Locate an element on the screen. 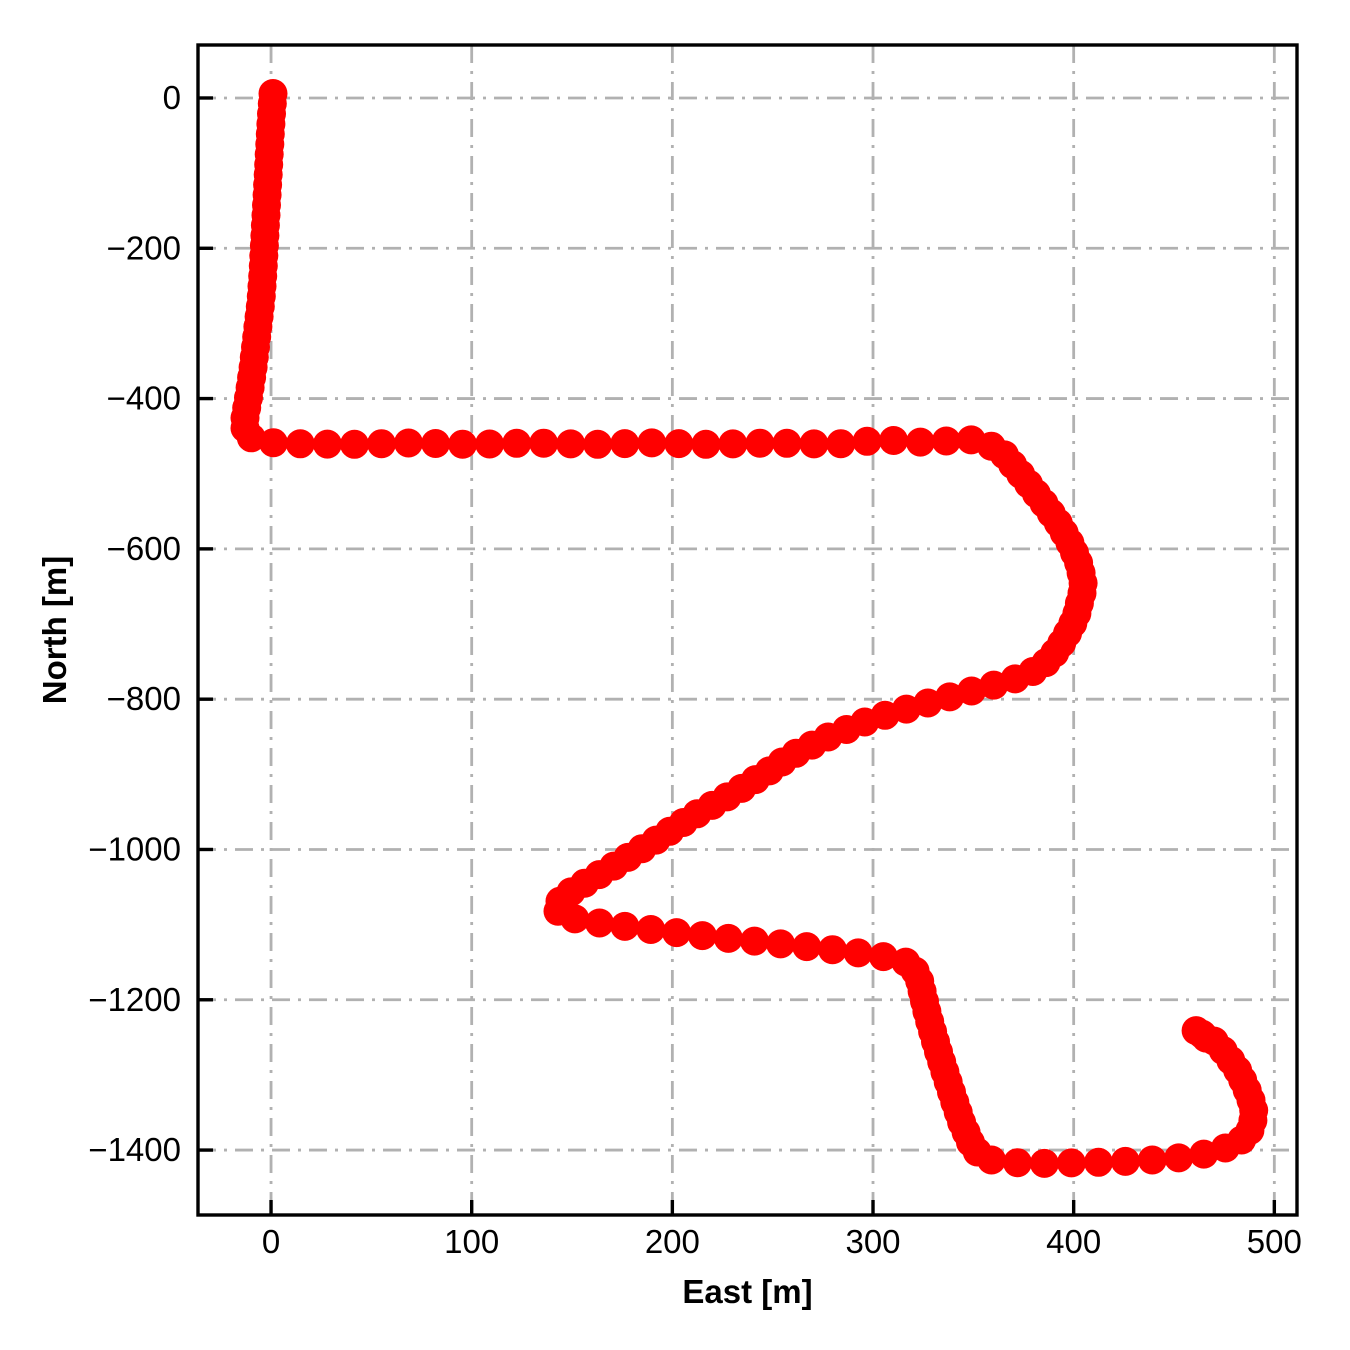  x-tick-label: 500 is located at coordinates (1274, 1241).